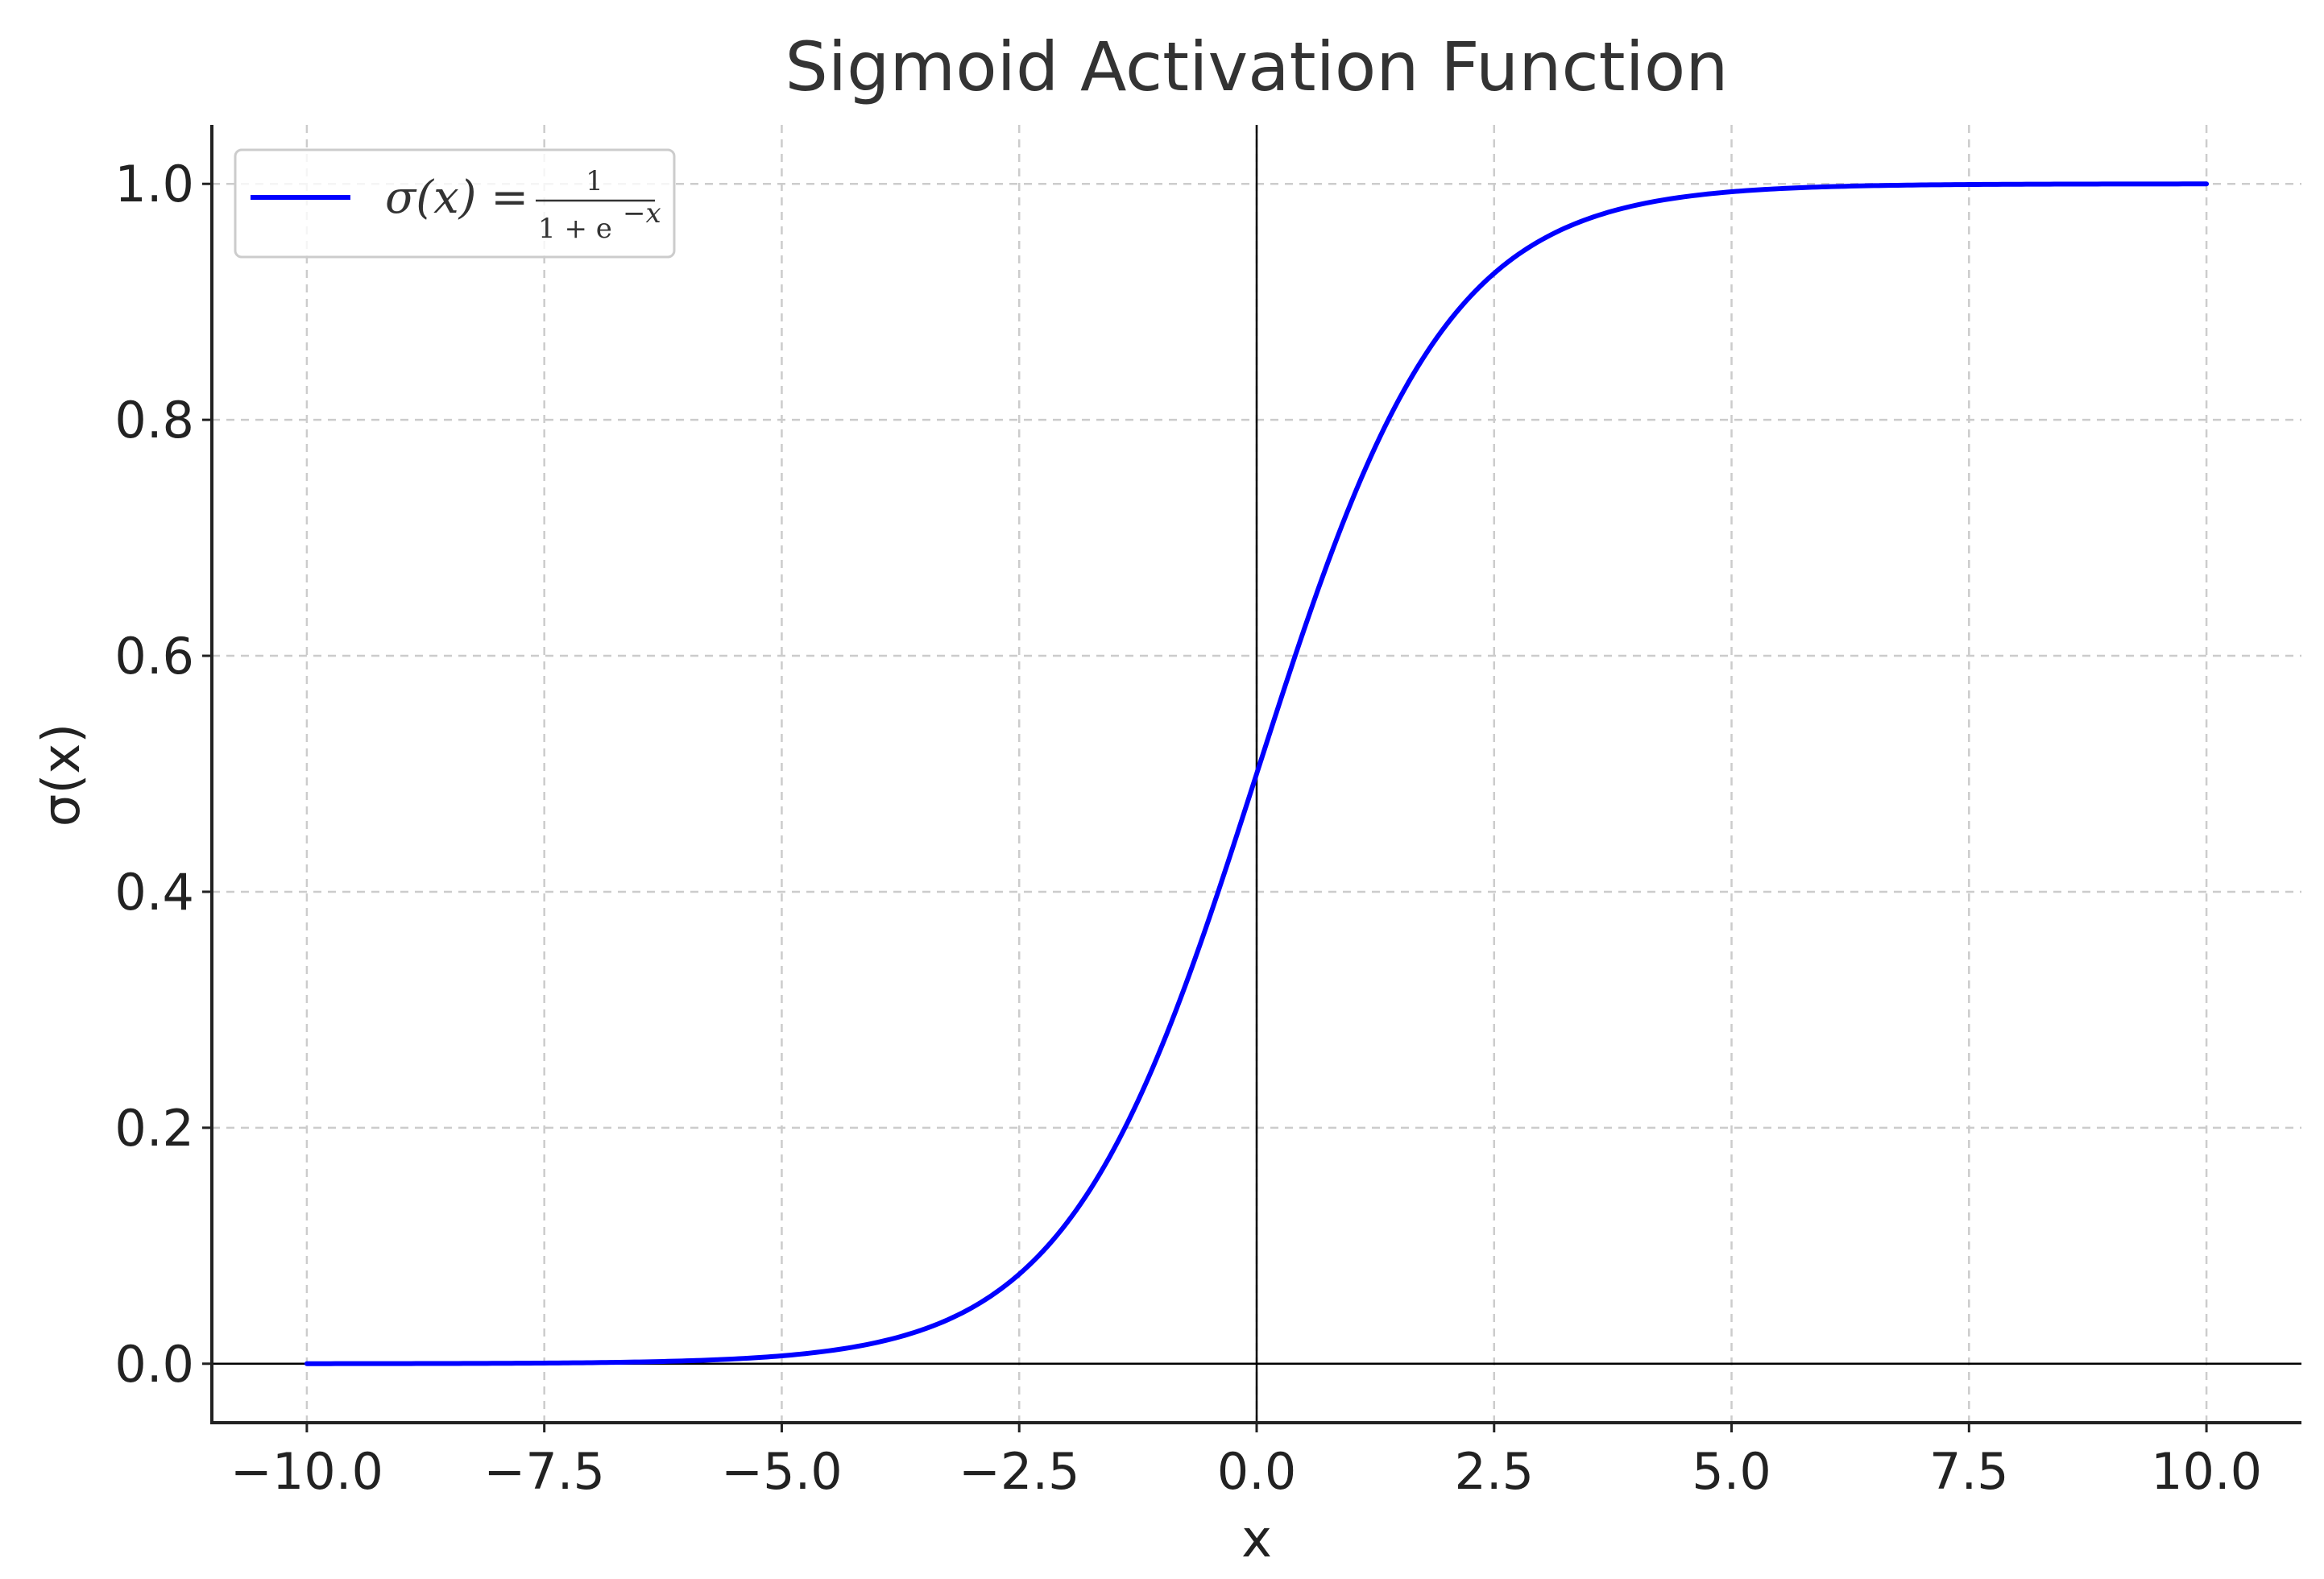 The height and width of the screenshot is (1579, 2324). What do you see at coordinates (154, 1364) in the screenshot?
I see `y-tick-label: 0.0` at bounding box center [154, 1364].